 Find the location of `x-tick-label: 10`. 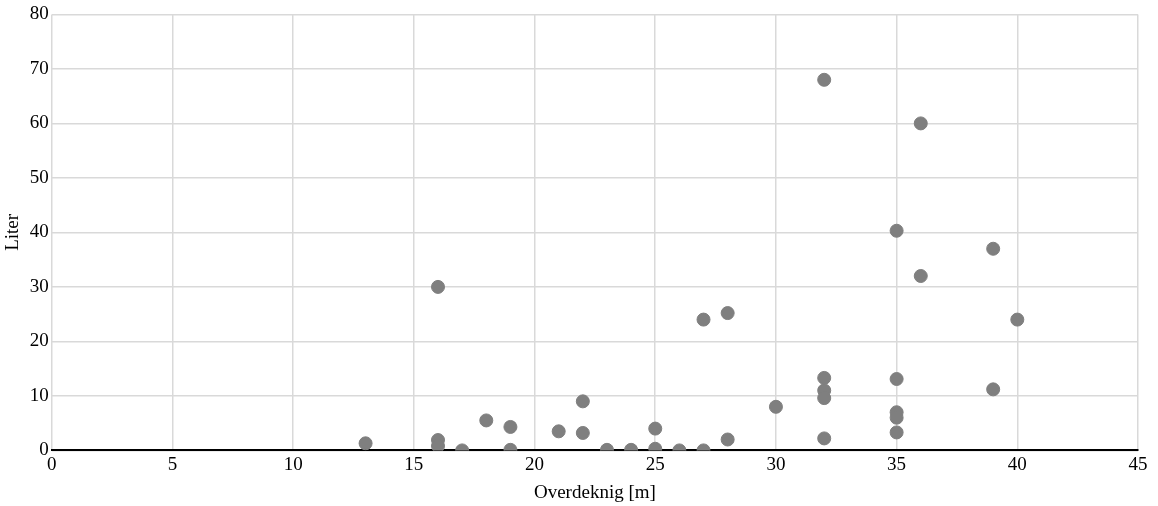

x-tick-label: 10 is located at coordinates (293, 463).